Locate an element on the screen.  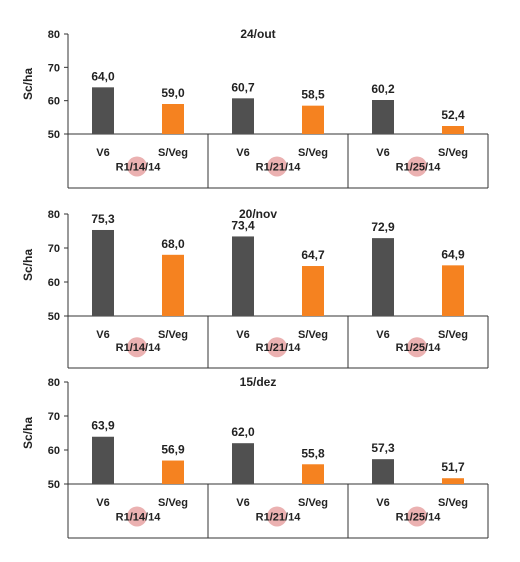
chart-title: 15/dez is located at coordinates (258, 382).